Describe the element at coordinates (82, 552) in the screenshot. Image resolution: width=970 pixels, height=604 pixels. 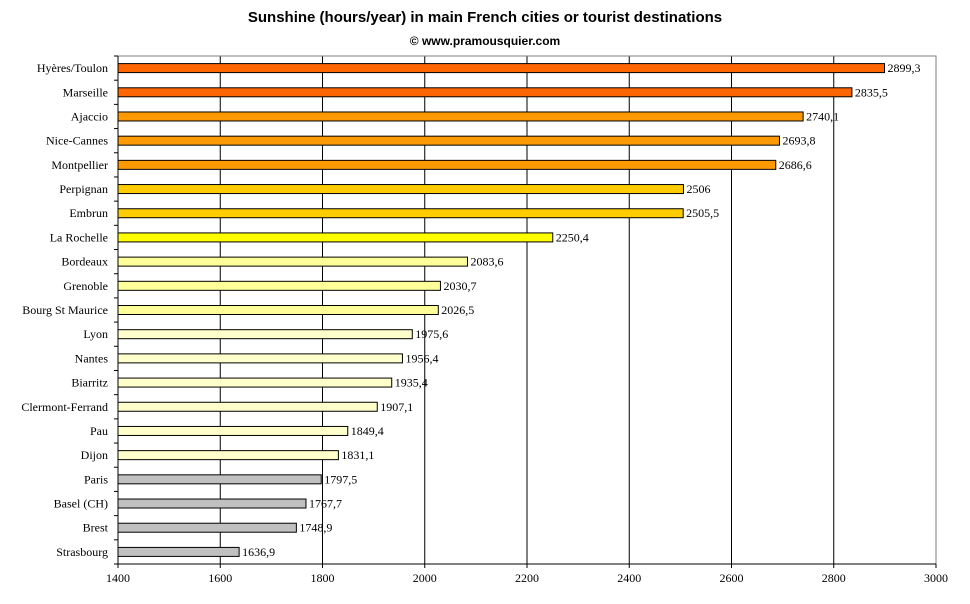
I see `category-label: Strasbourg` at that location.